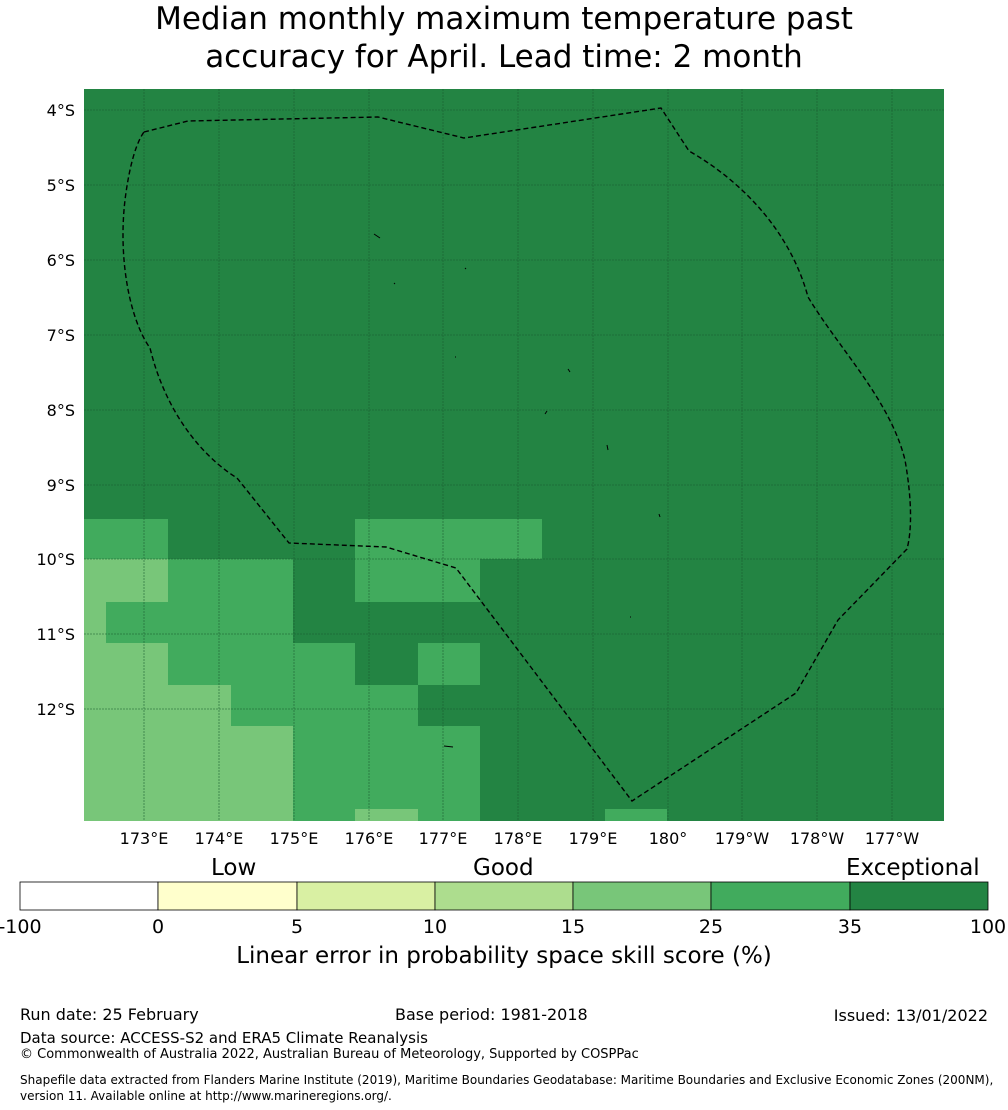 The width and height of the screenshot is (1008, 1110). Describe the element at coordinates (503, 927) in the screenshot. I see `colorbar-ticks: -100 0 5 10 15 25 35 100` at that location.